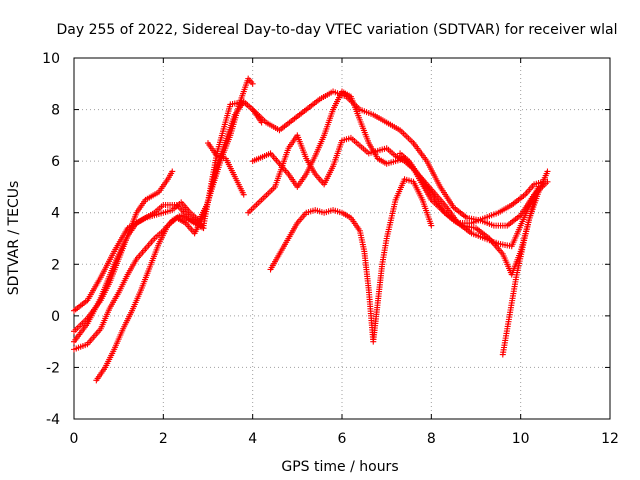 This screenshot has height=480, width=640. What do you see at coordinates (252, 439) in the screenshot?
I see `x-tick-label: 4` at bounding box center [252, 439].